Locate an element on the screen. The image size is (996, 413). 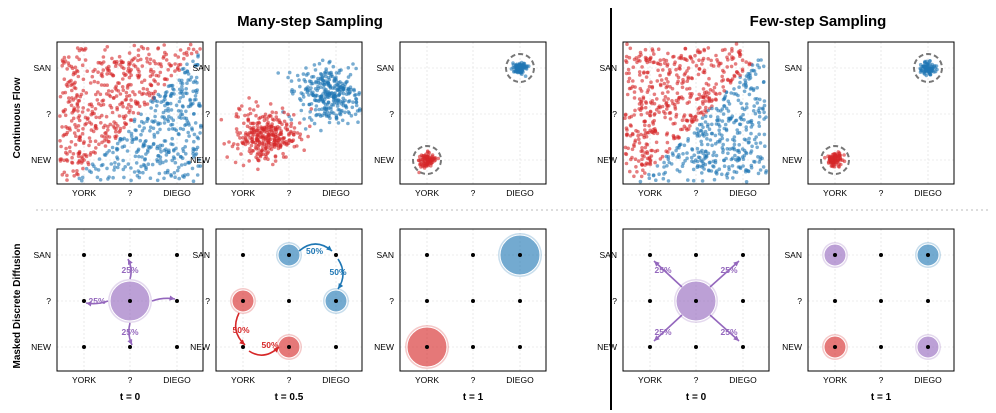
flow-panel: YORK? DIEGO SAN? NEW is located at coordinates (276, 119).